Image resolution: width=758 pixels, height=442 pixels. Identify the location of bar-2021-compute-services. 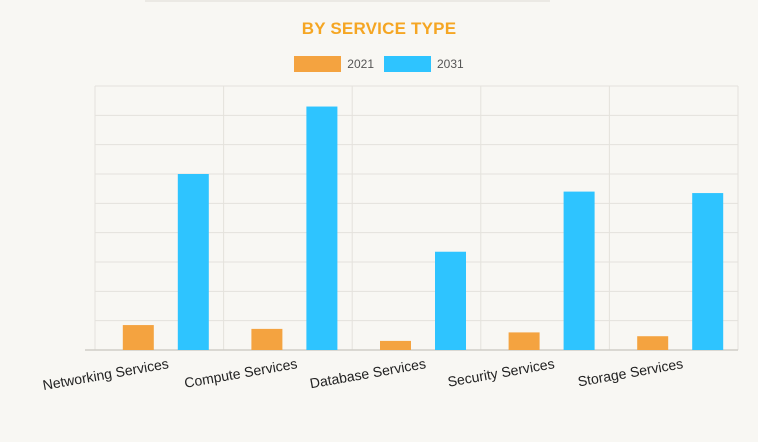
(267, 339).